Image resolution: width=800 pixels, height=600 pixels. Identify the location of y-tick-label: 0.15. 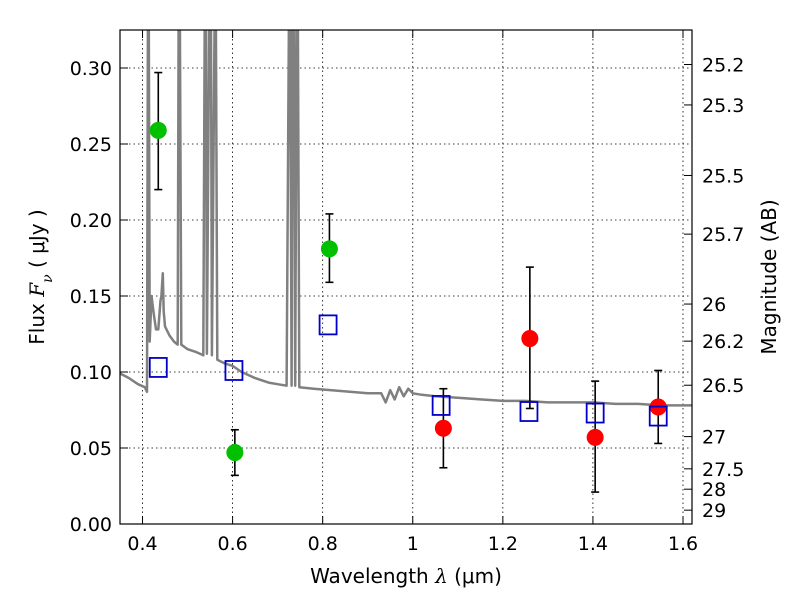
(91, 297).